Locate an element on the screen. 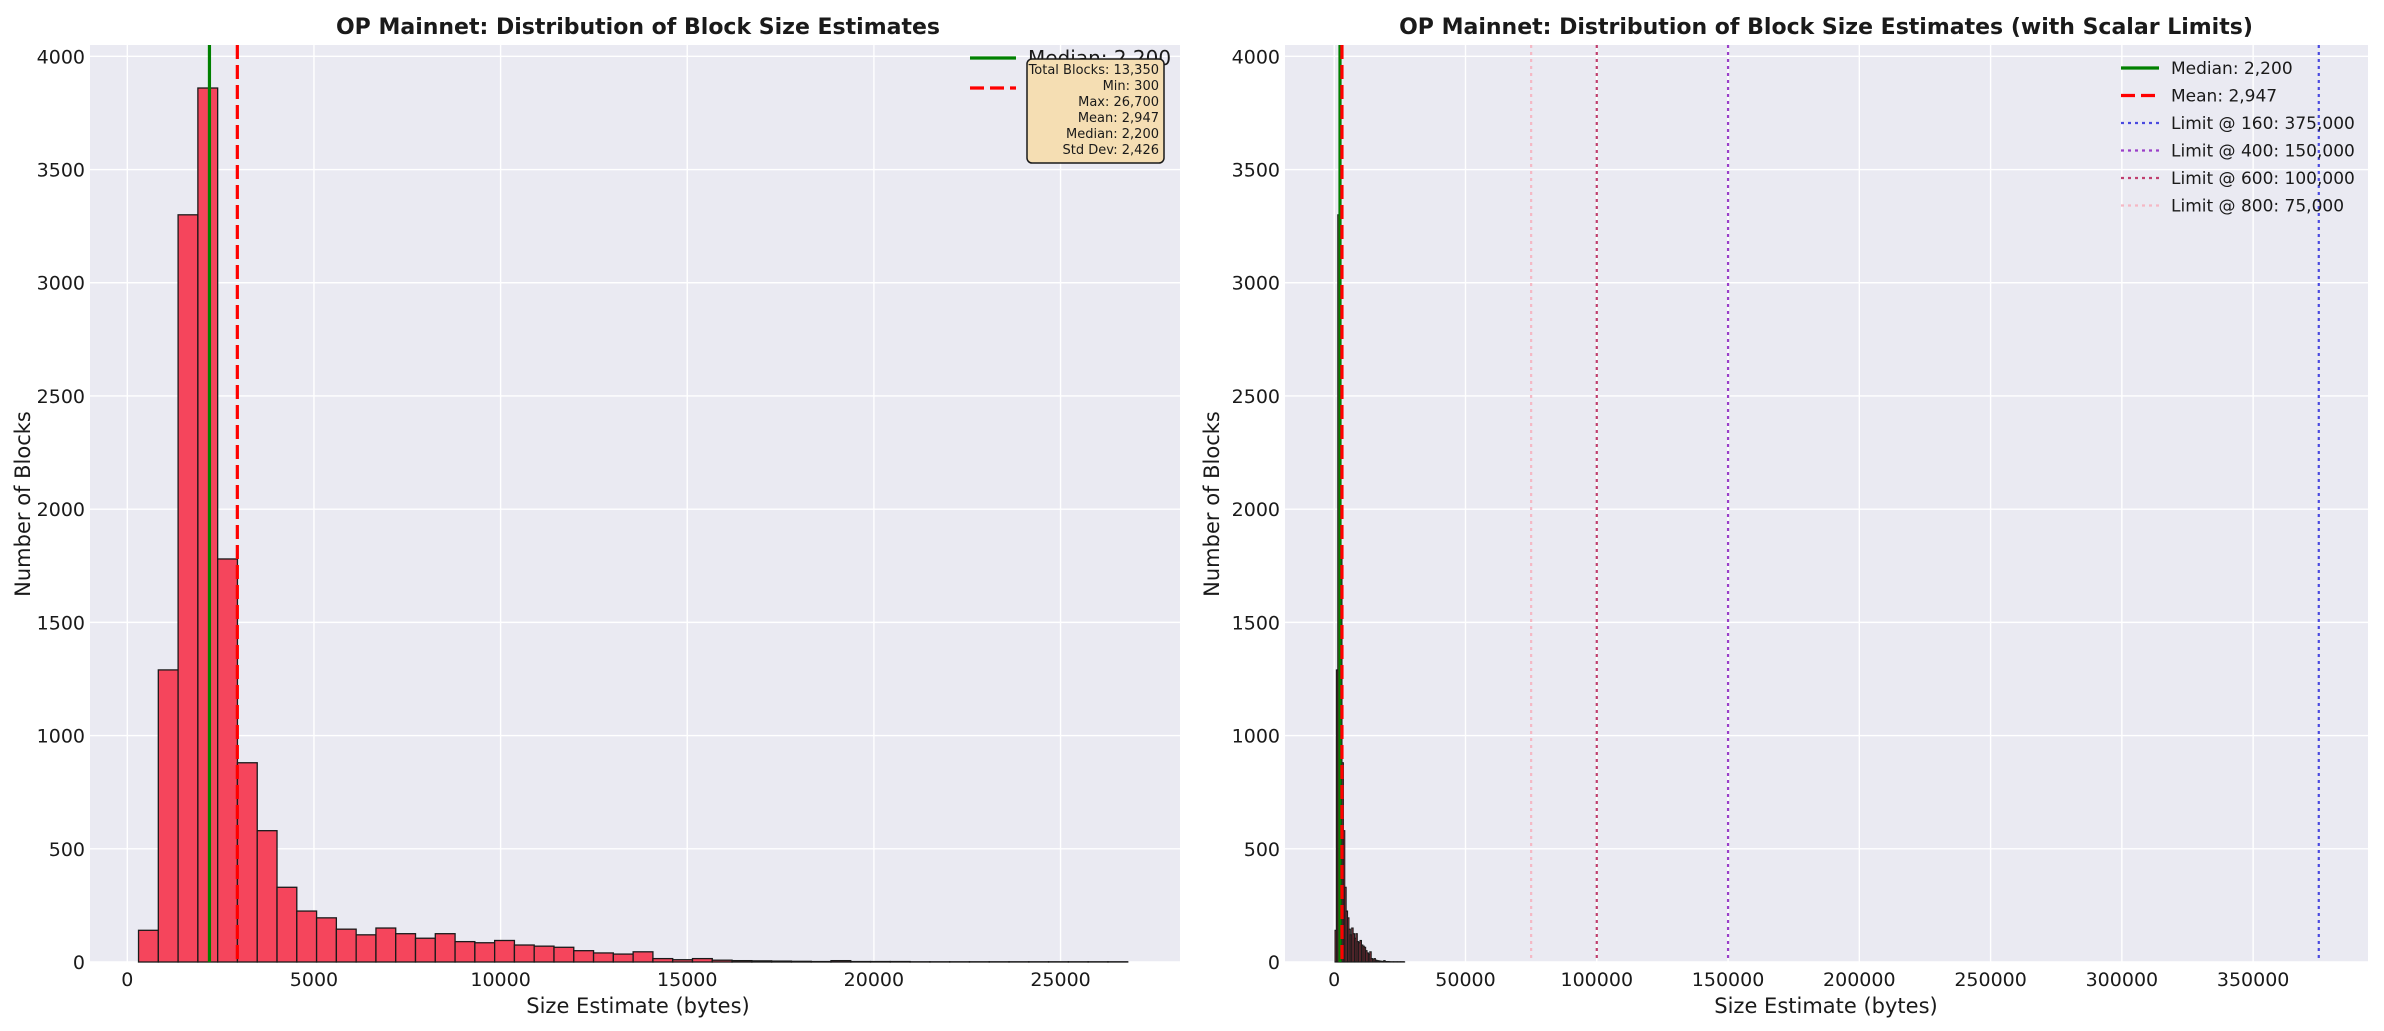  legend-label: Limit @ 800: 75,000 is located at coordinates (2257, 207).